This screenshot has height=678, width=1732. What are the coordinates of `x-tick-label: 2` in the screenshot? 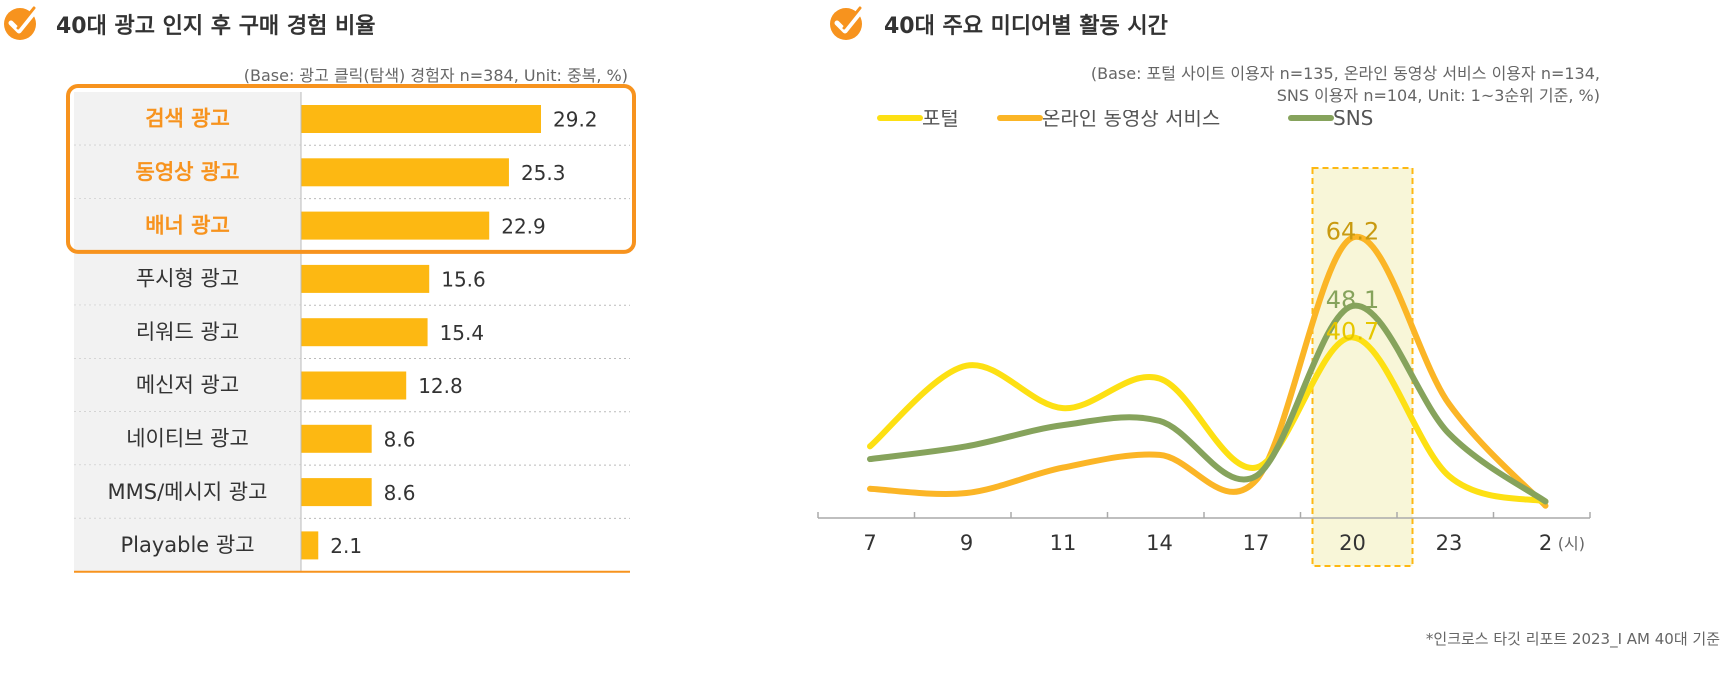 It's located at (1545, 543).